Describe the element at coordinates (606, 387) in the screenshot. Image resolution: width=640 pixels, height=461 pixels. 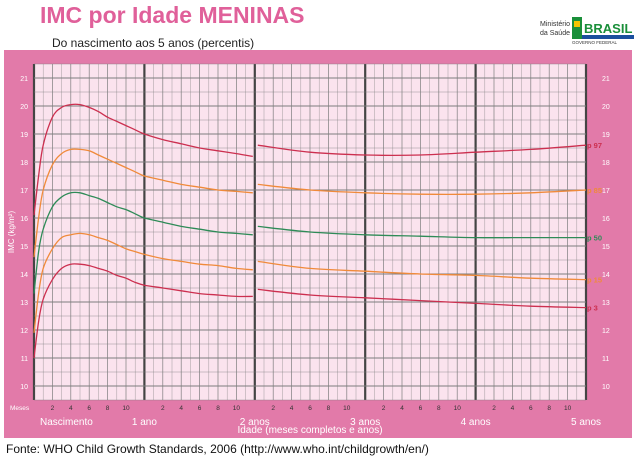
I see `y-tick-label-right: 10` at that location.